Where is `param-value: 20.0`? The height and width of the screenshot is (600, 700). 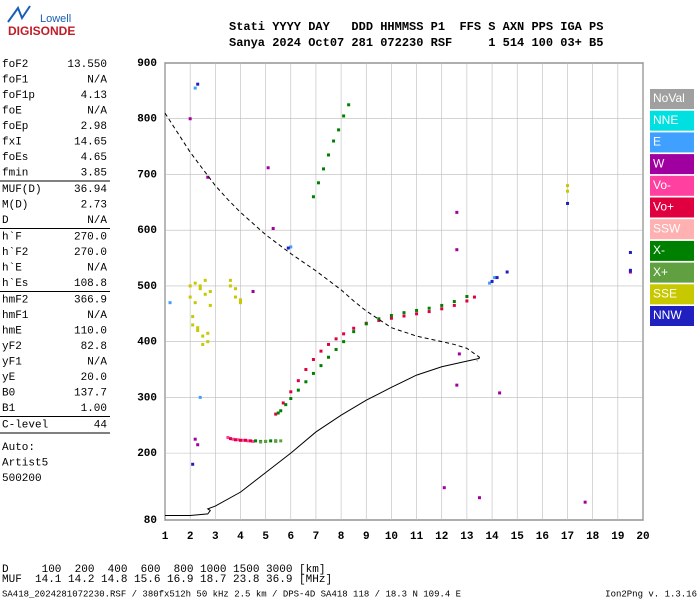 param-value: 20.0 is located at coordinates (94, 378).